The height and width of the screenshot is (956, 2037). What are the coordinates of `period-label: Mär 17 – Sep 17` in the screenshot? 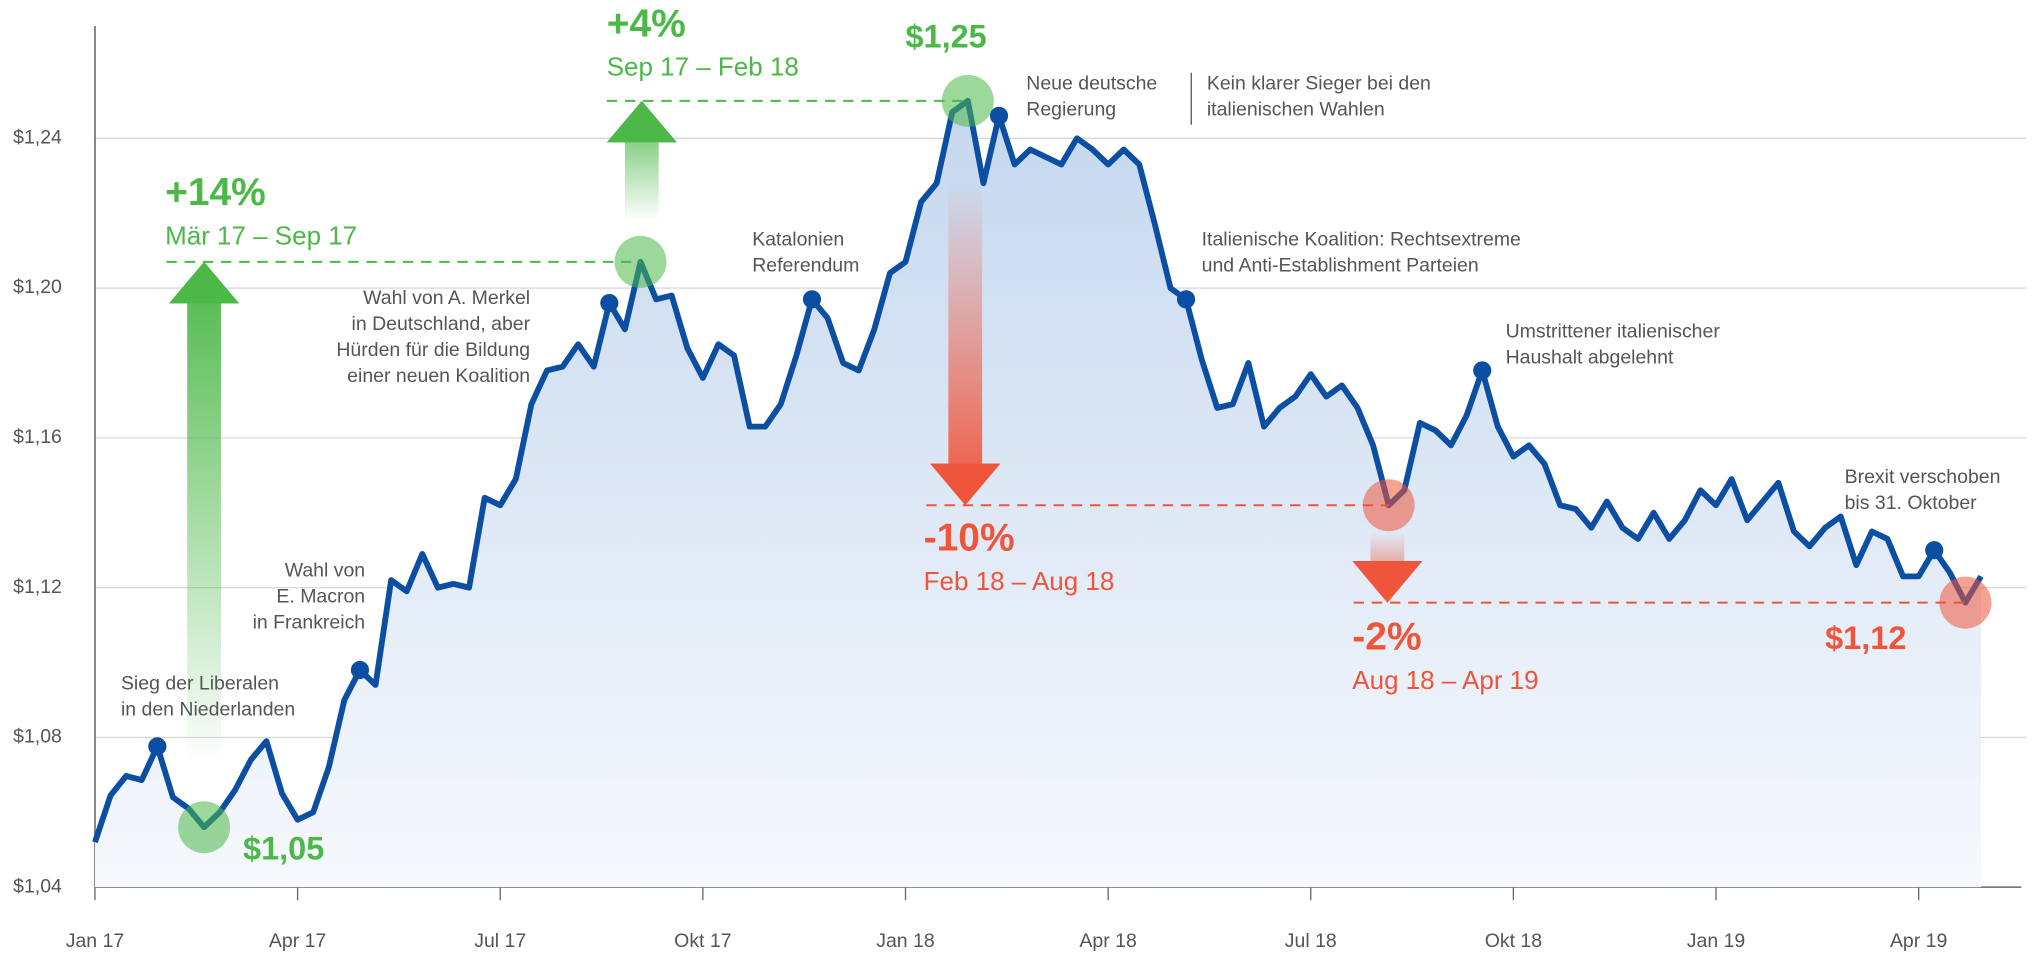 It's located at (261, 236).